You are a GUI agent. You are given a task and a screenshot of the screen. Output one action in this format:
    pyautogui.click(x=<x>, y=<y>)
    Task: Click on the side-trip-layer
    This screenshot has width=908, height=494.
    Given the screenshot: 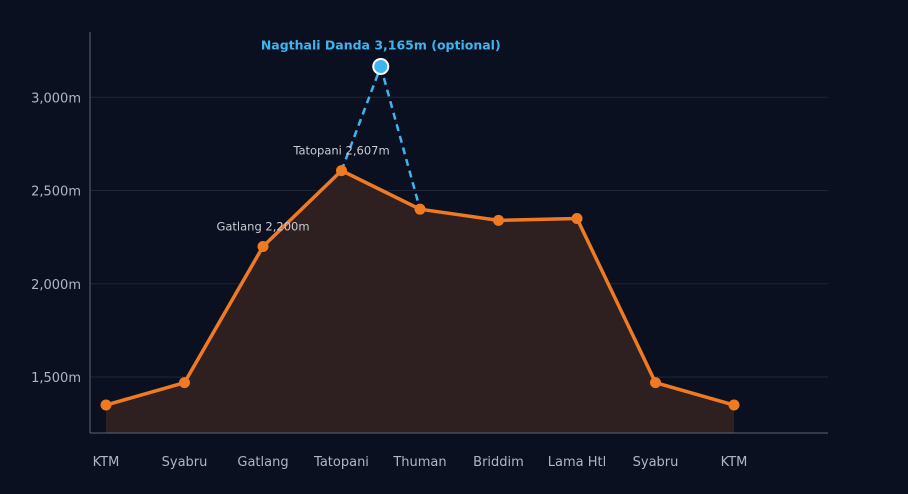 What is the action you would take?
    pyautogui.click(x=381, y=138)
    